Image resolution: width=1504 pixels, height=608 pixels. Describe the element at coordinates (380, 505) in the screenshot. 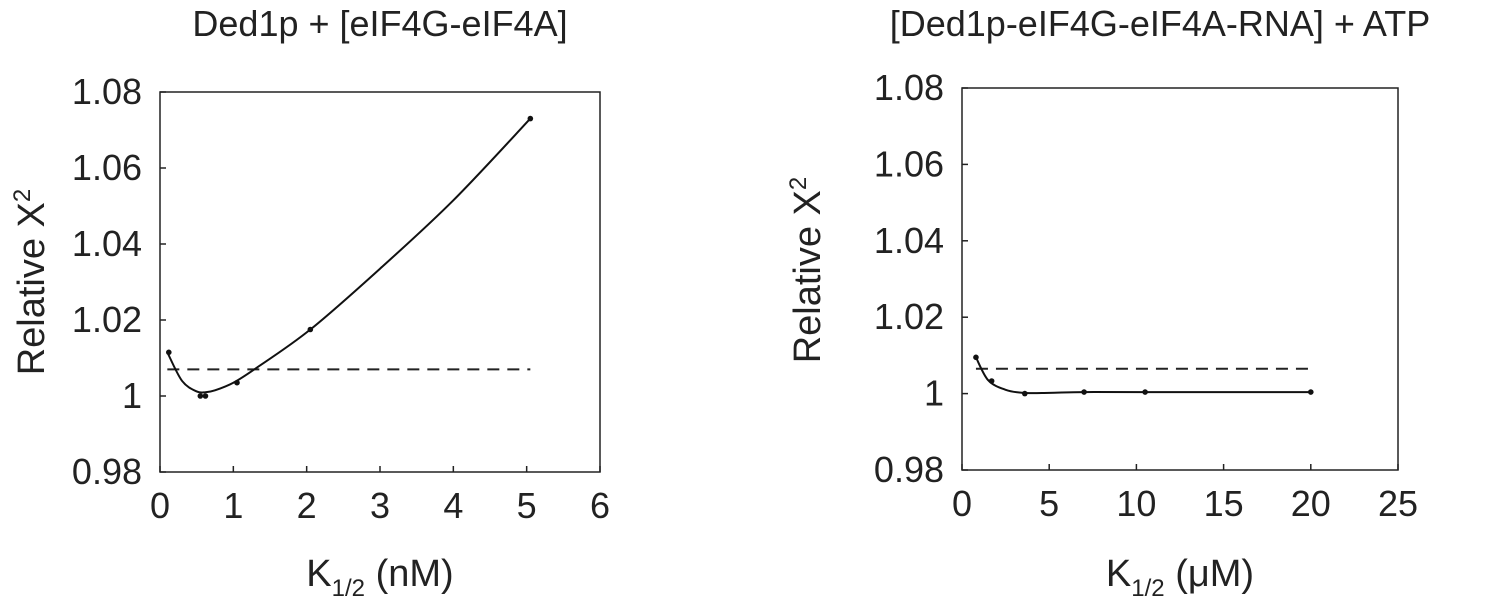

I see `x-tick-label: 3` at that location.